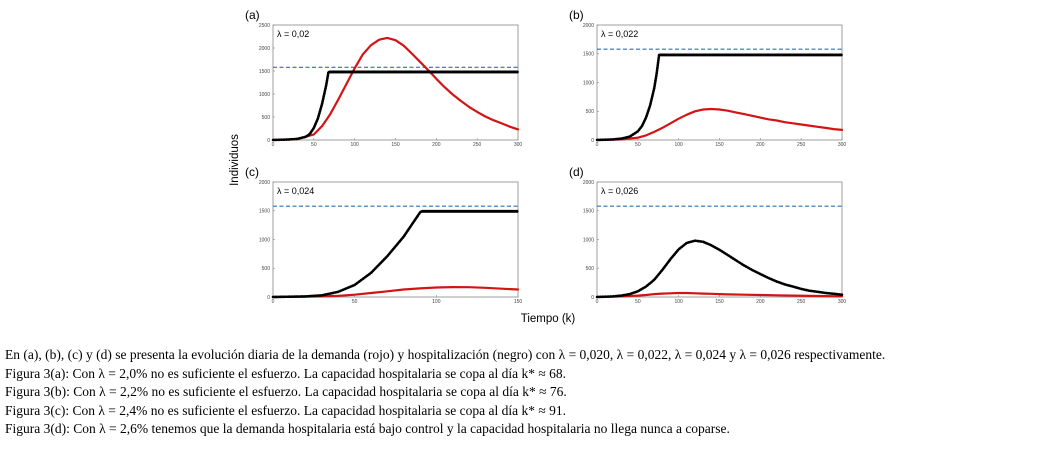 This screenshot has height=450, width=1044. I want to click on panel-label: (d), so click(576, 172).